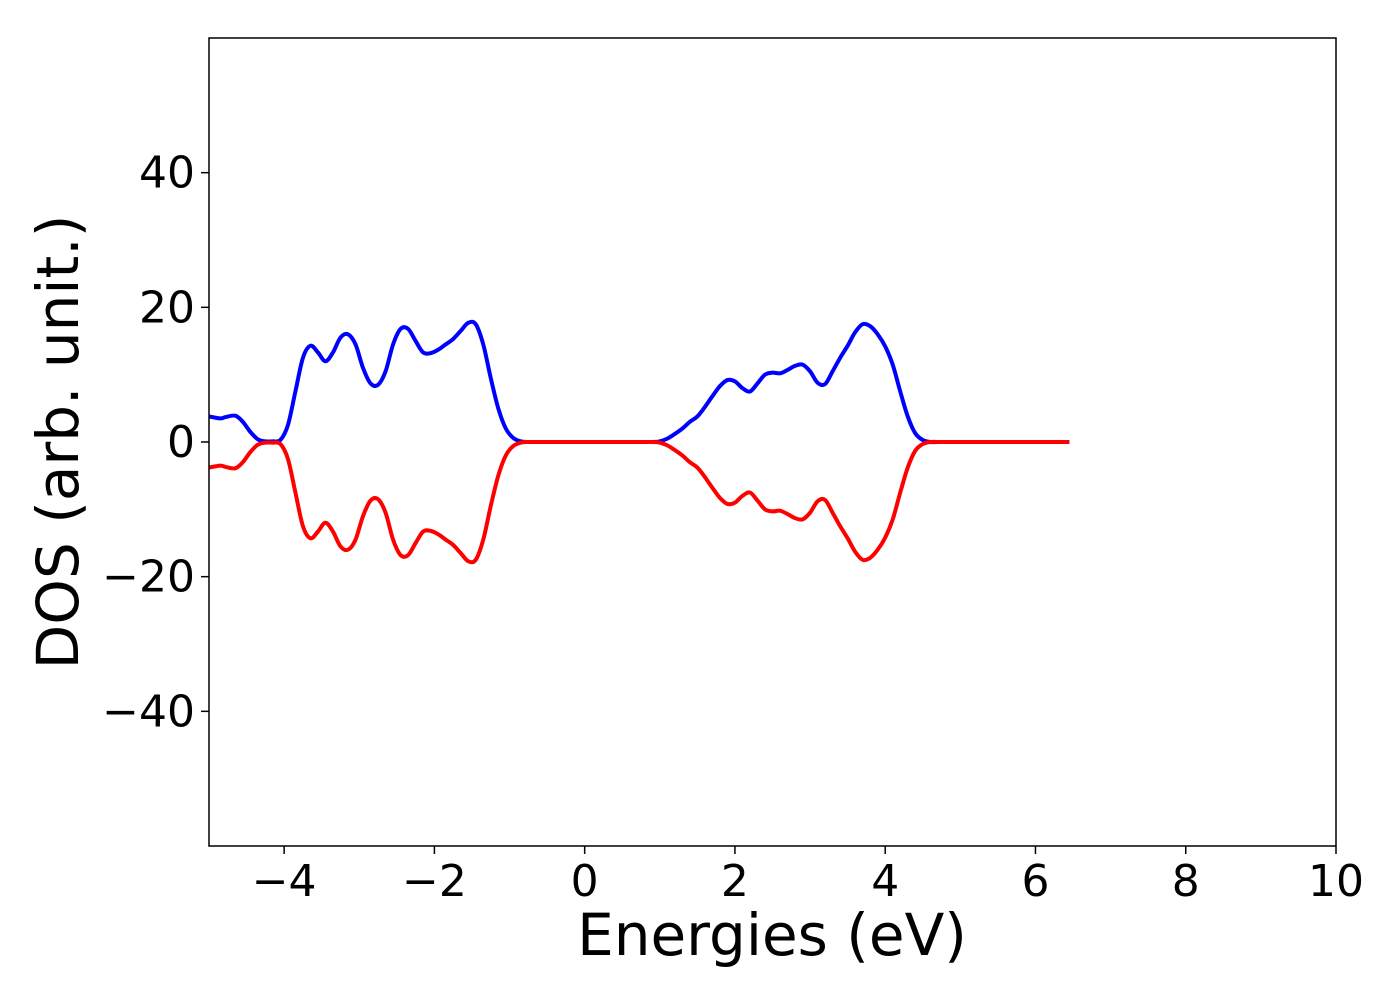 The height and width of the screenshot is (1000, 1400). What do you see at coordinates (148, 577) in the screenshot?
I see `y-tick-label: −20` at bounding box center [148, 577].